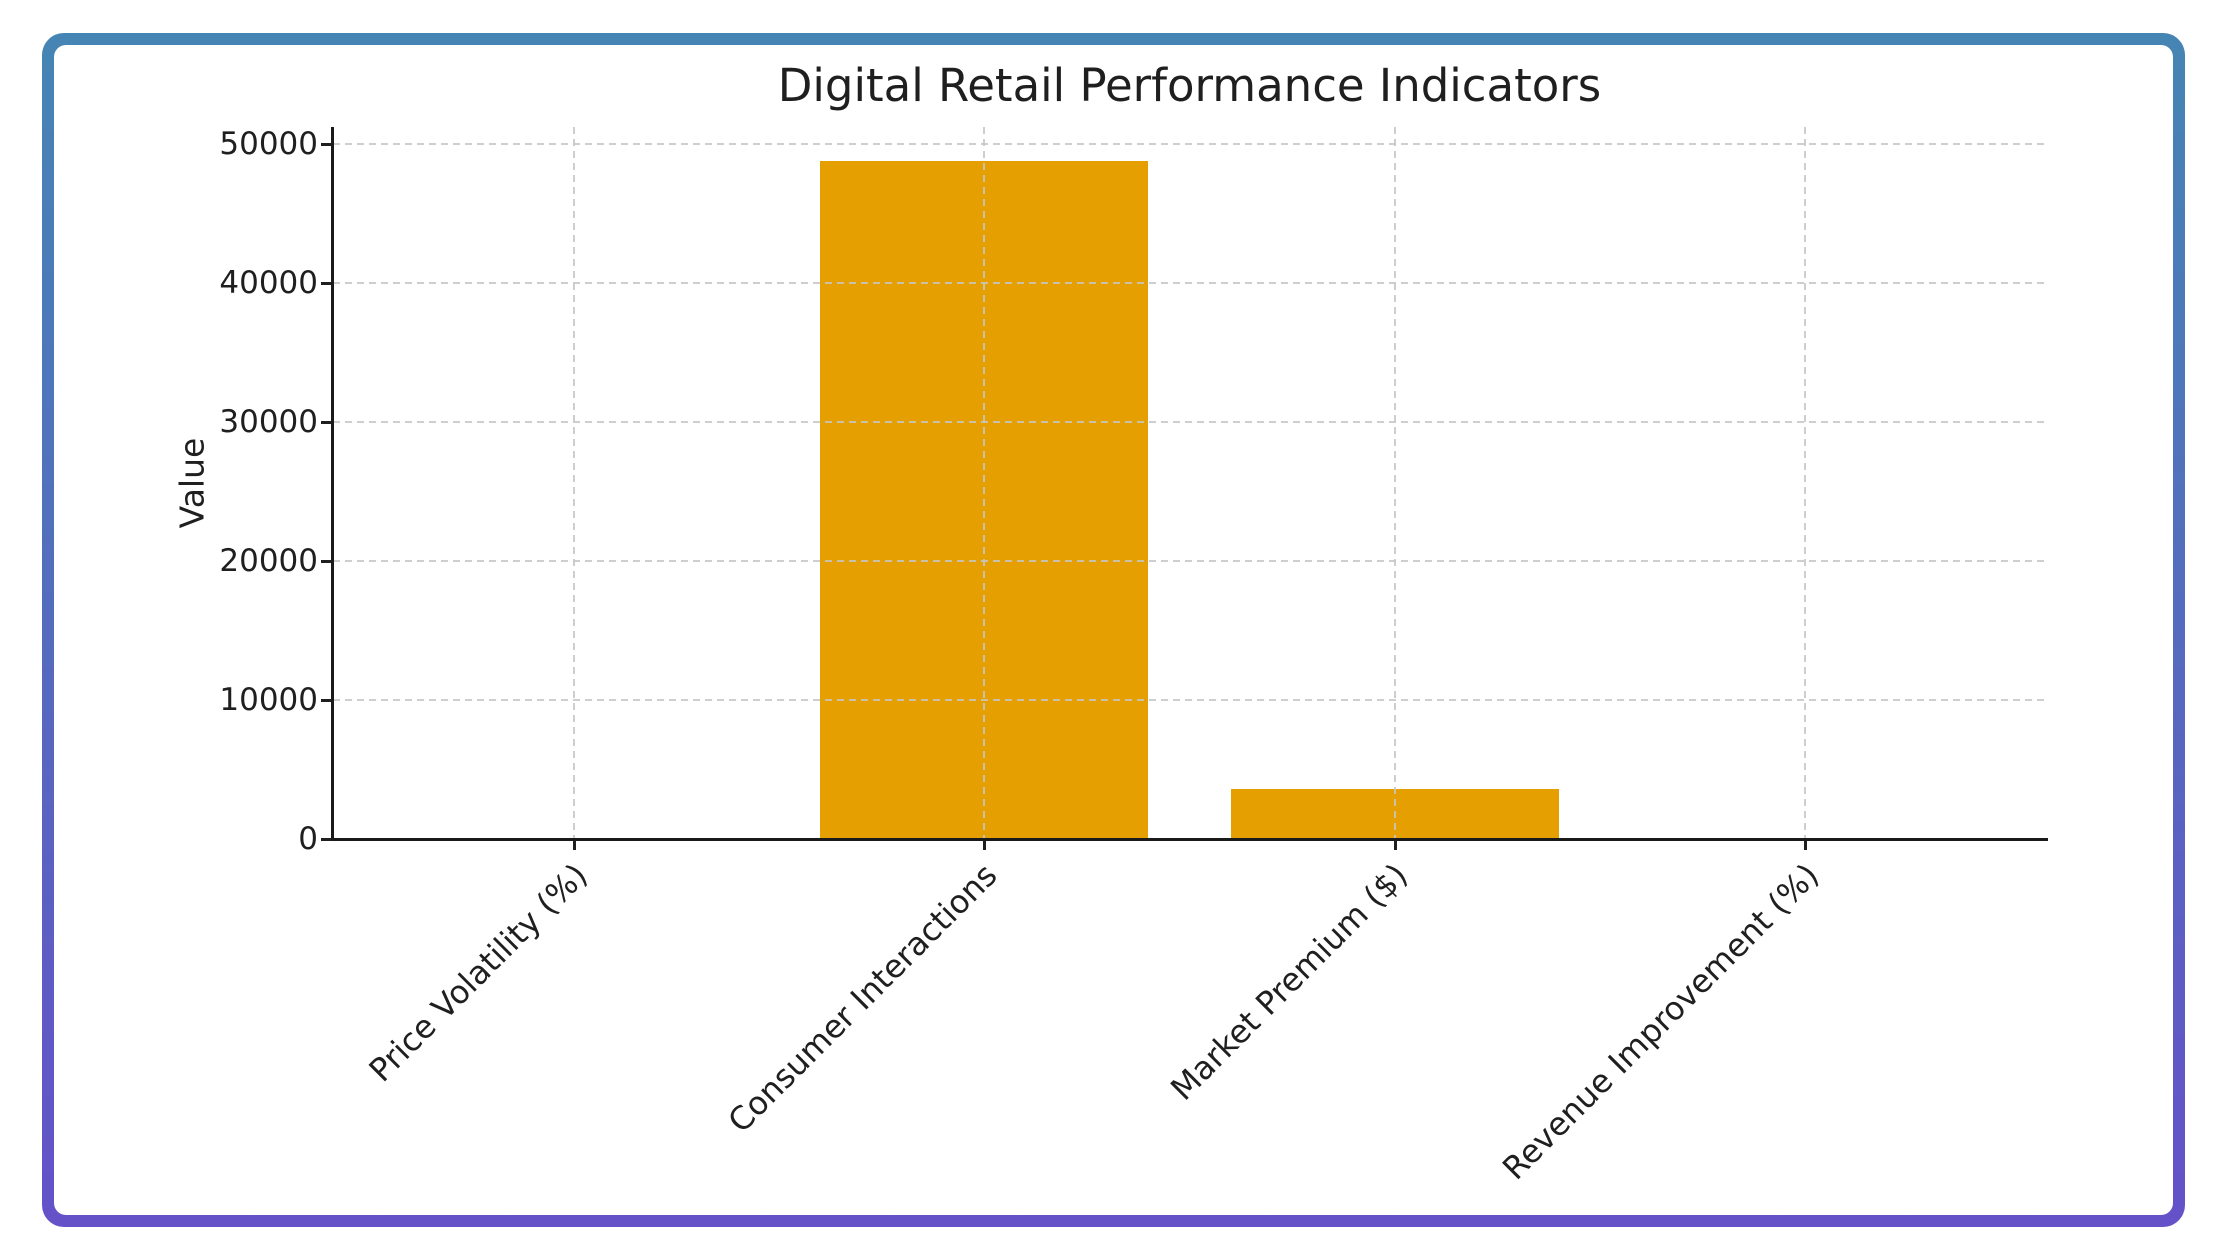 The height and width of the screenshot is (1257, 2225). I want to click on y-tick-label: 50000, so click(268, 144).